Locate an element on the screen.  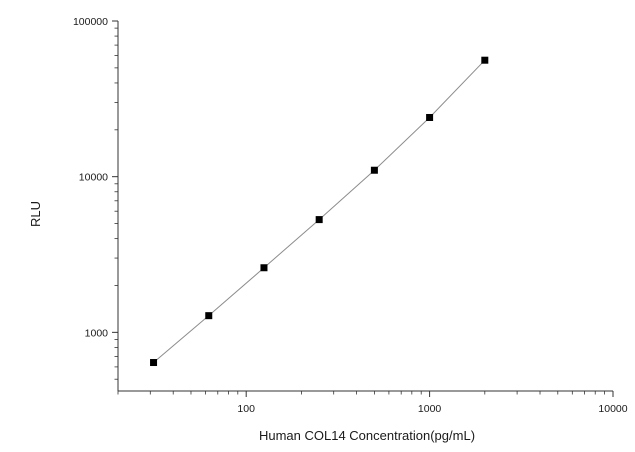
y-axis-title: RLU is located at coordinates (35, 214).